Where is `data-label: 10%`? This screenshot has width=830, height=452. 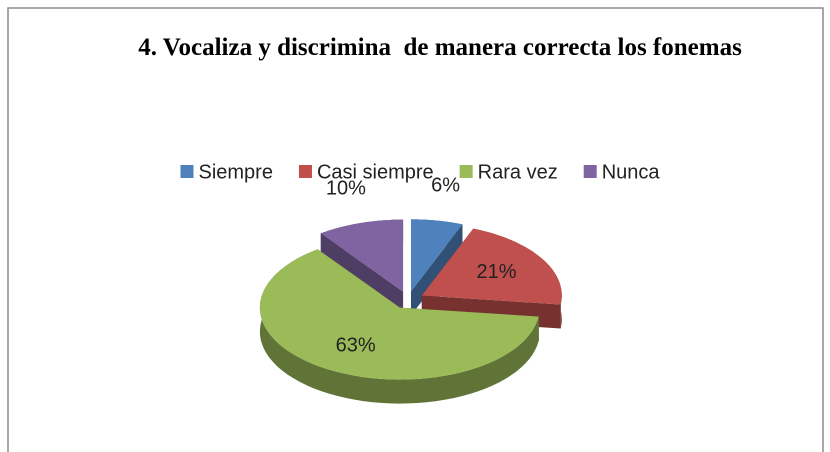 data-label: 10% is located at coordinates (346, 189).